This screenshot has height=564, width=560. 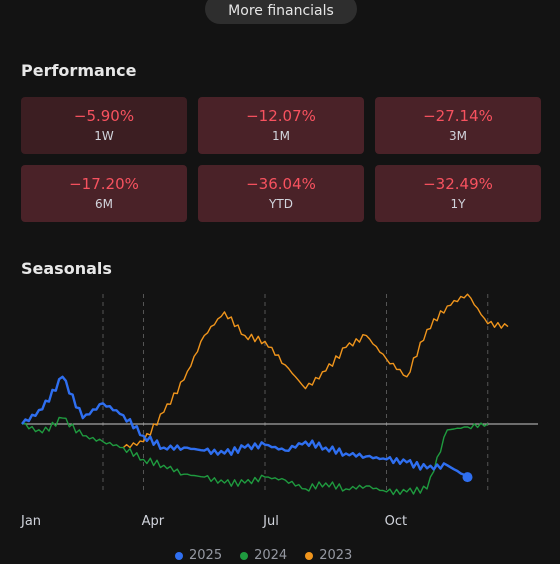 I want to click on legend-label: 2024, so click(x=271, y=555).